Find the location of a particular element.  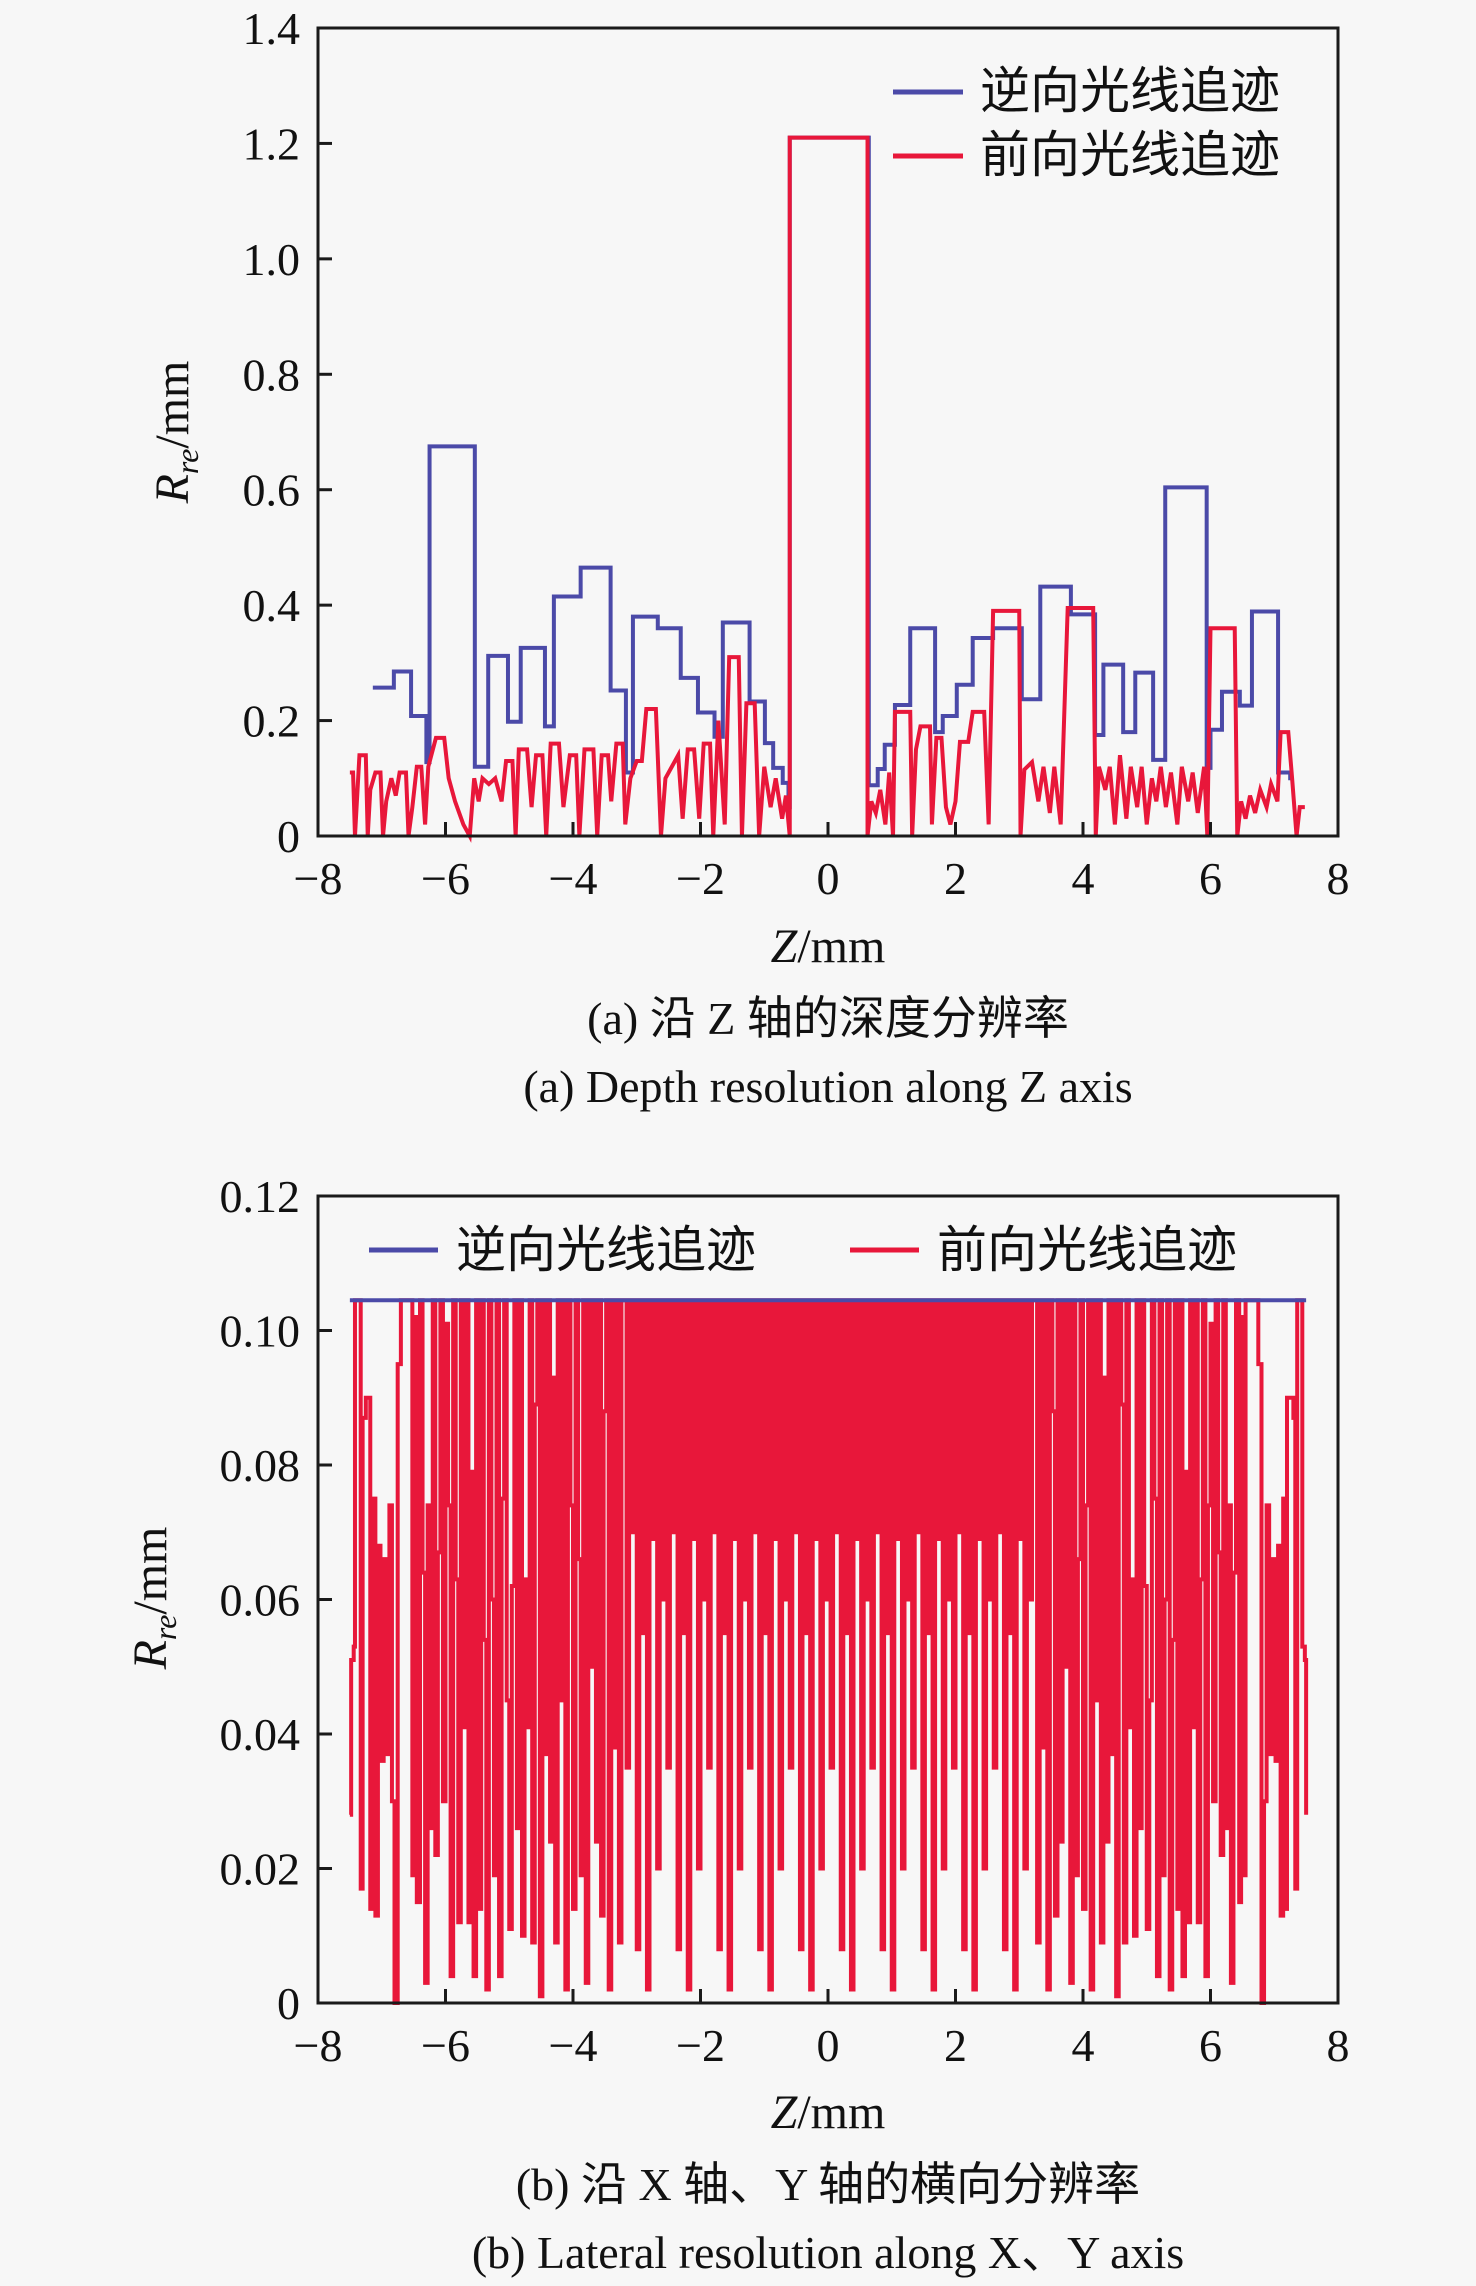

chart-a-x-axis-label: Z/mm is located at coordinates (828, 946).